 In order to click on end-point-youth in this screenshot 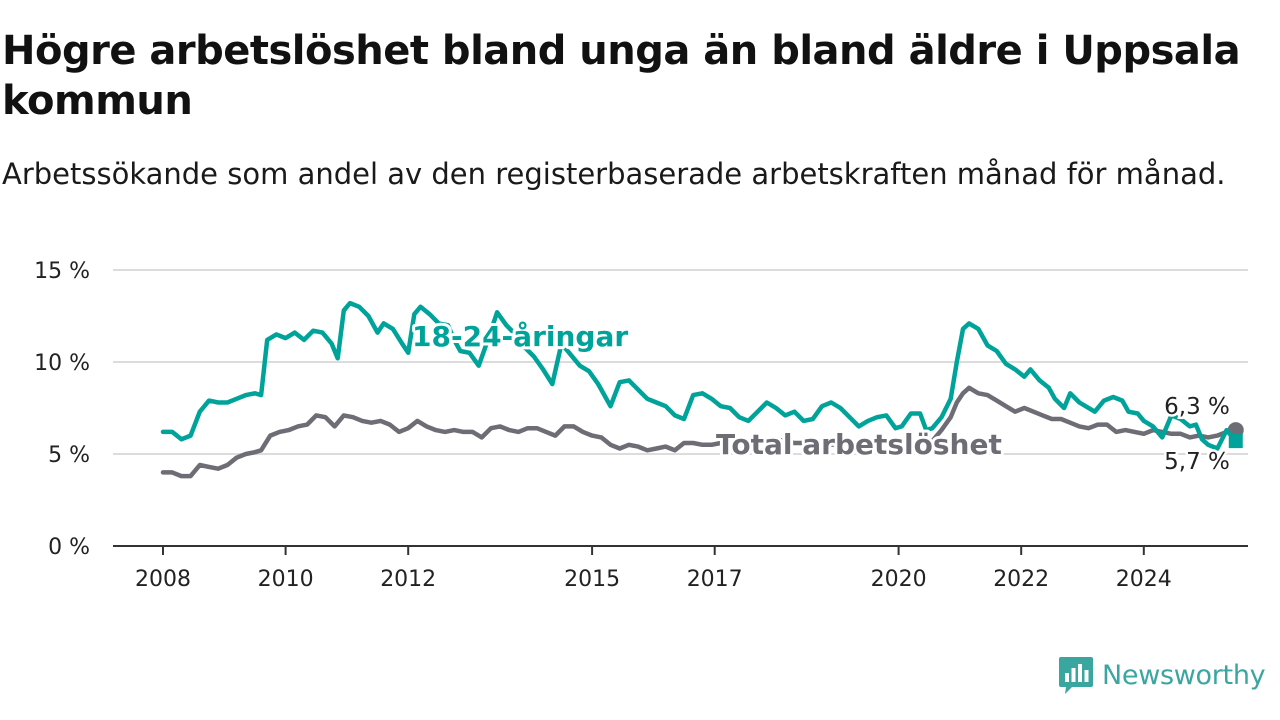, I will do `click(1235, 441)`.